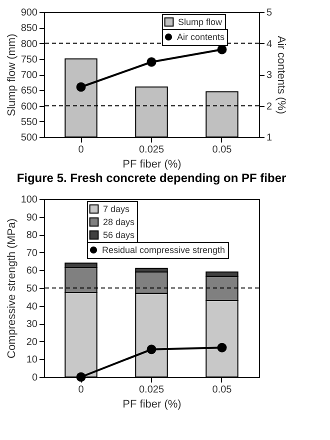  What do you see at coordinates (29, 13) in the screenshot?
I see `y-tick-label: 900` at bounding box center [29, 13].